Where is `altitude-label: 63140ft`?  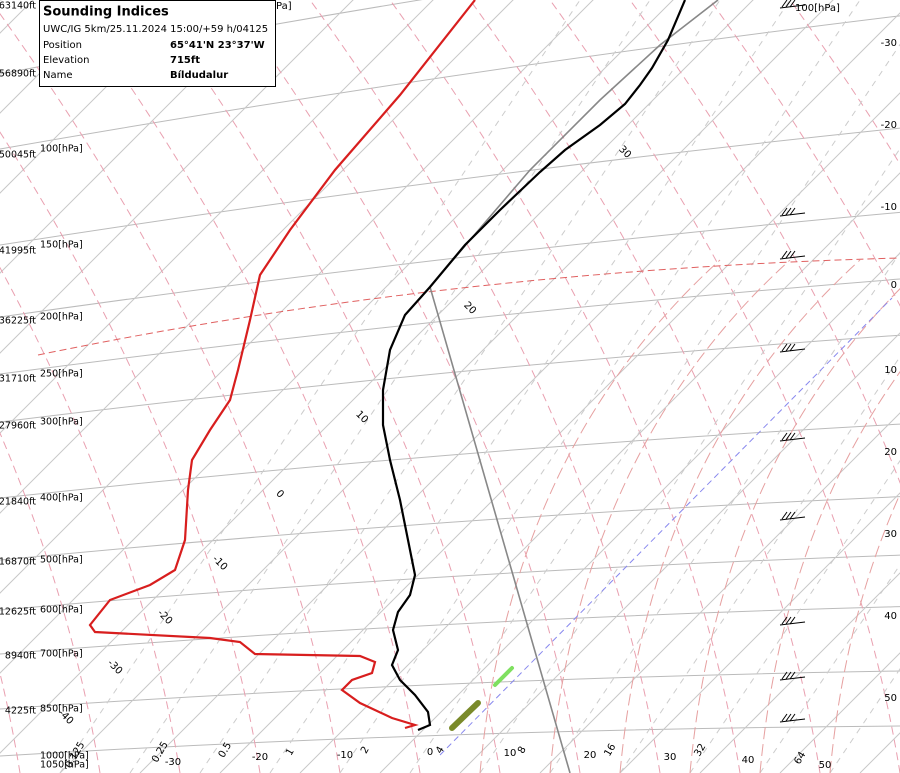
altitude-label: 63140ft is located at coordinates (18, 6).